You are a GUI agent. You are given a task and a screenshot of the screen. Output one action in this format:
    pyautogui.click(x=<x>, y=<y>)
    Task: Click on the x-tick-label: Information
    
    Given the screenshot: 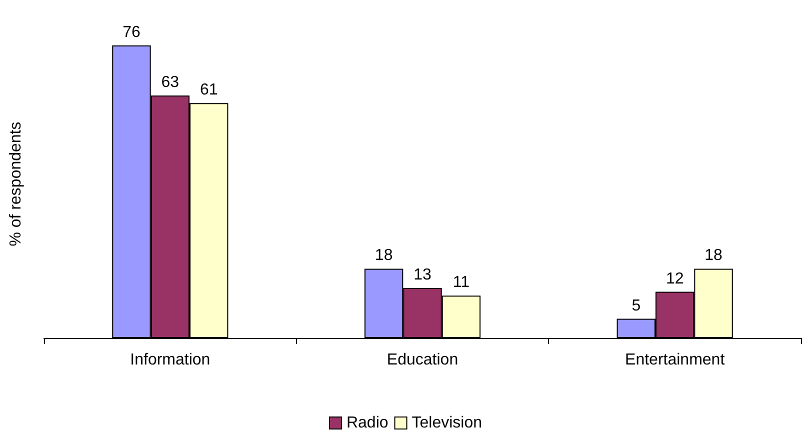 What is the action you would take?
    pyautogui.click(x=170, y=360)
    